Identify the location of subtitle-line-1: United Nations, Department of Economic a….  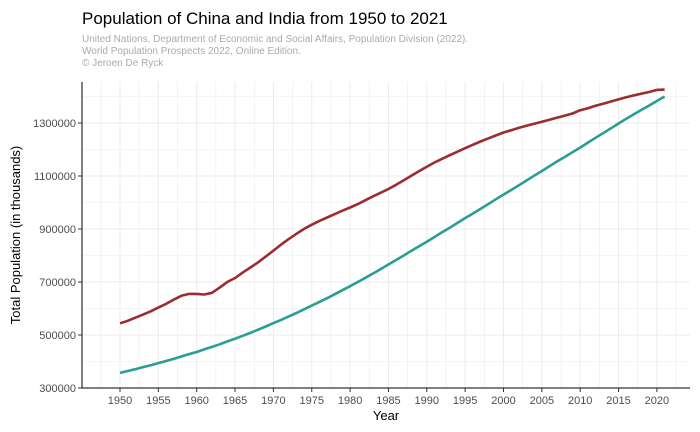
(275, 39).